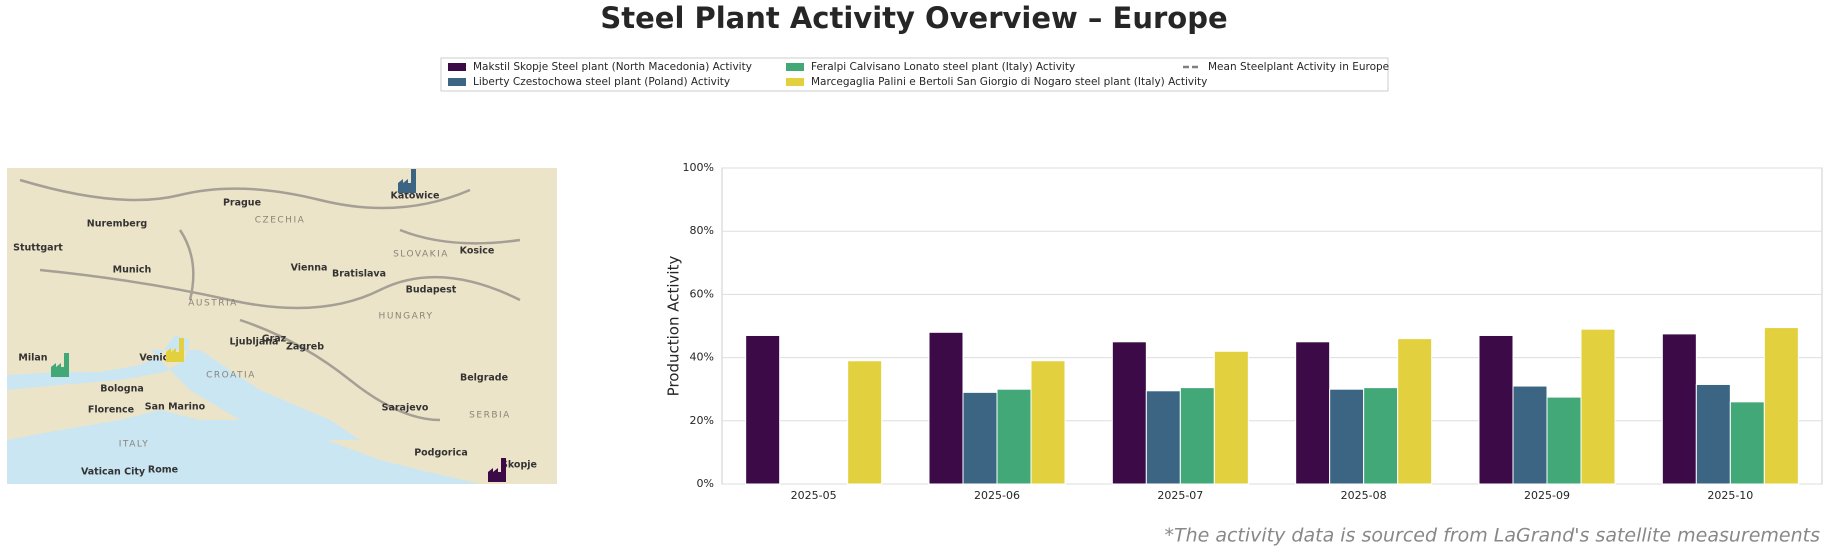  I want to click on legend-label: Mean Steelplant Activity in Europe, so click(1298, 67).